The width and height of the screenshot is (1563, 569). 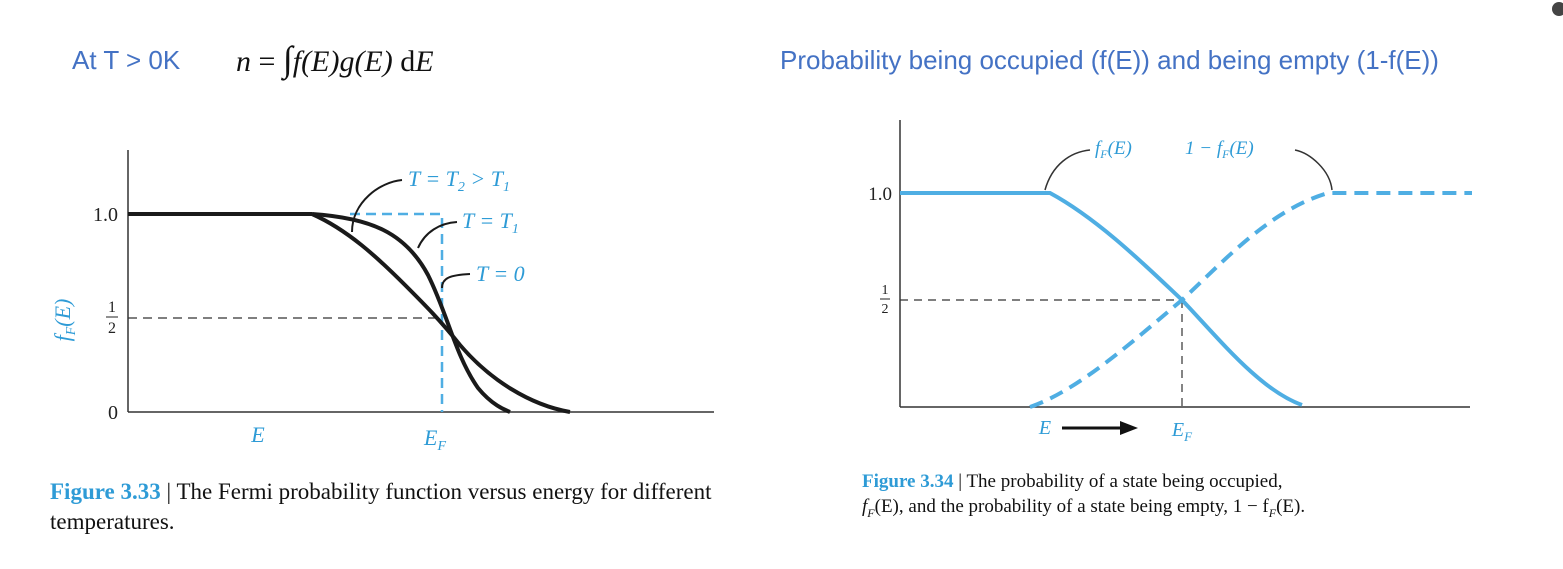 I want to click on equation-g-arg: (E), so click(x=373, y=61).